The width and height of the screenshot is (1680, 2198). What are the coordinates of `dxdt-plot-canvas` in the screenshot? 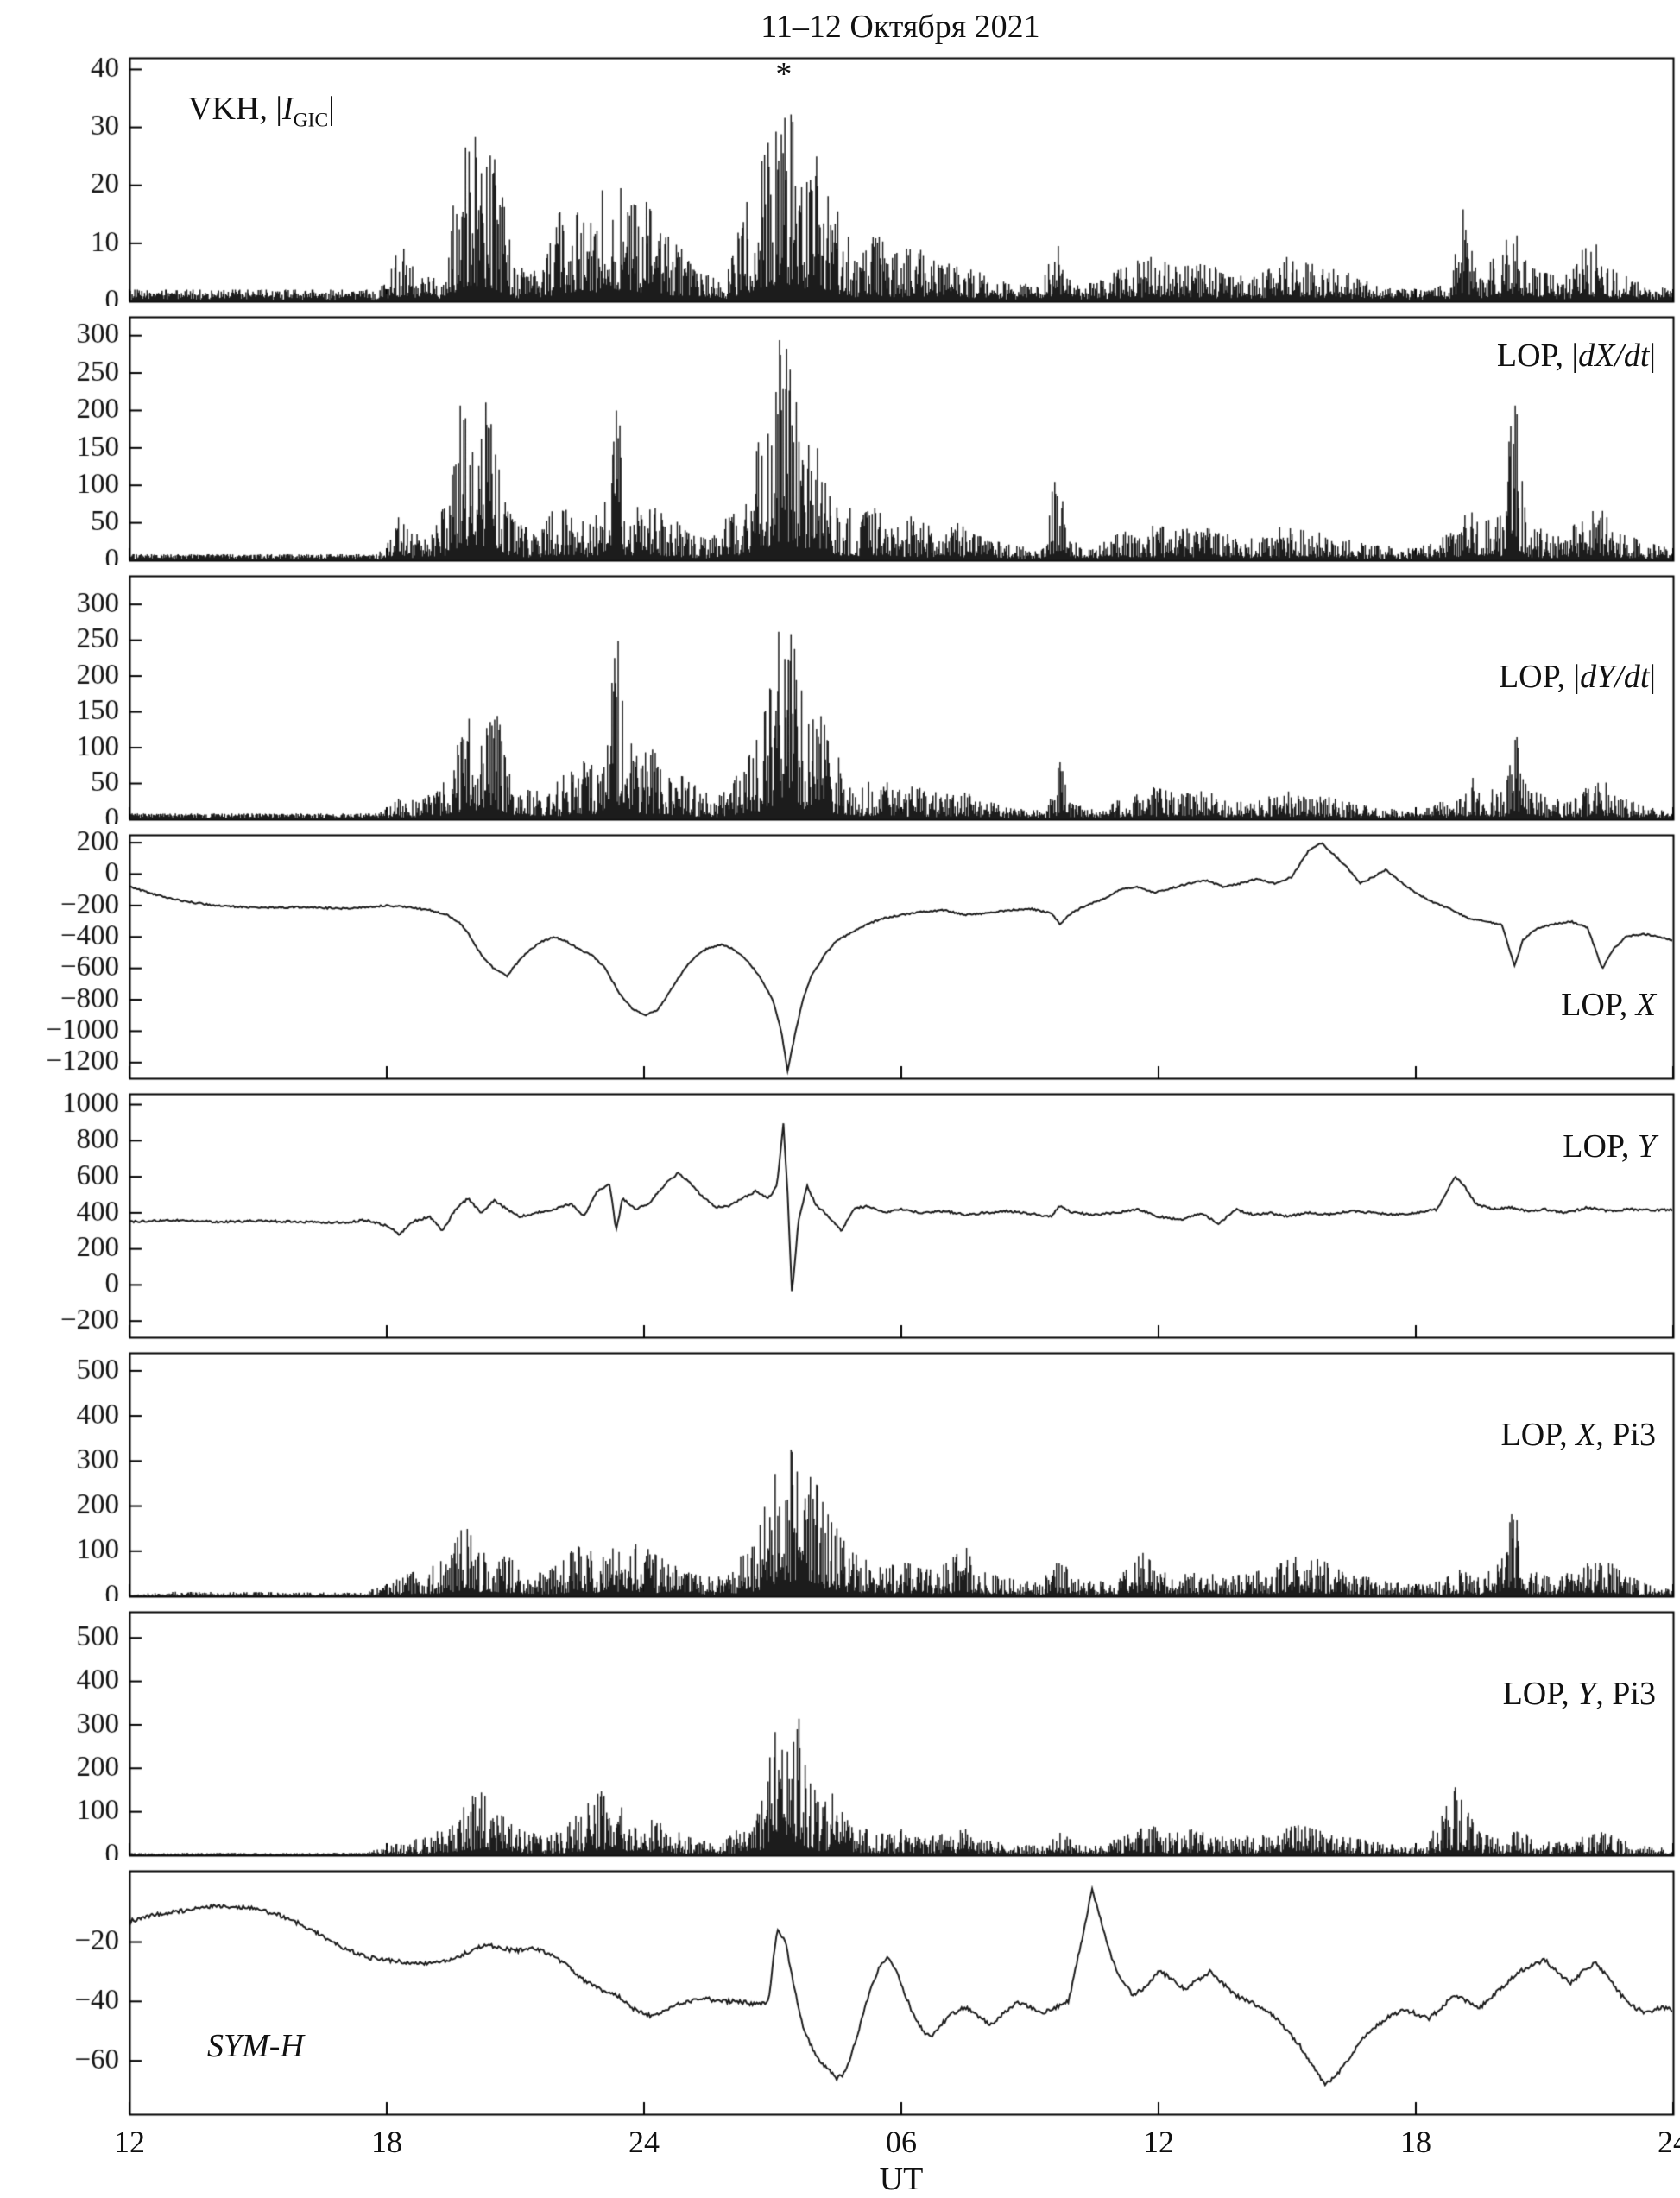 It's located at (840, 439).